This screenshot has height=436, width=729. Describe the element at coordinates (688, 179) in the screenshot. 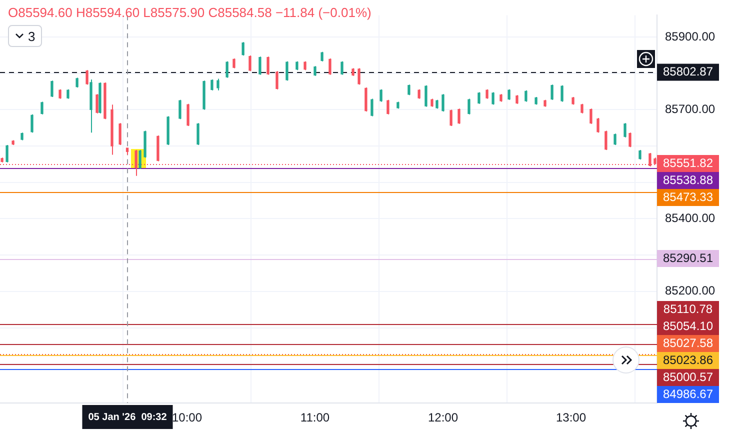

I see `ref-line-label: 85538.88` at that location.